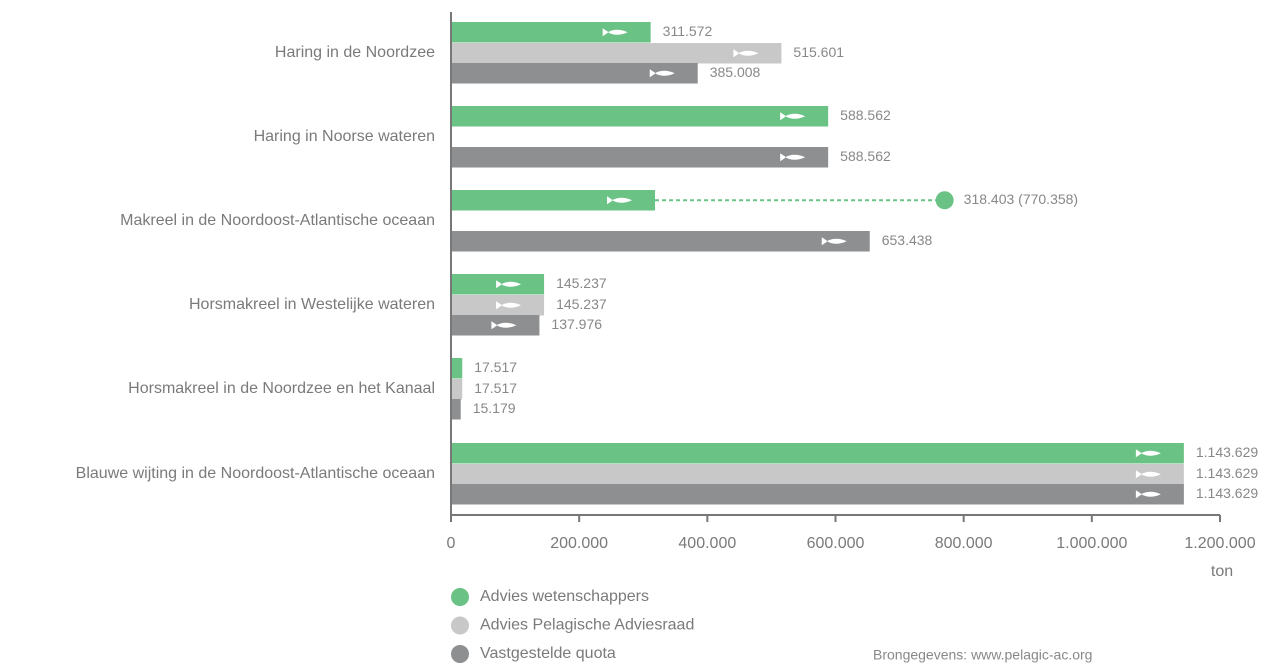  I want to click on category-label: Haring in de Noordzee, so click(355, 52).